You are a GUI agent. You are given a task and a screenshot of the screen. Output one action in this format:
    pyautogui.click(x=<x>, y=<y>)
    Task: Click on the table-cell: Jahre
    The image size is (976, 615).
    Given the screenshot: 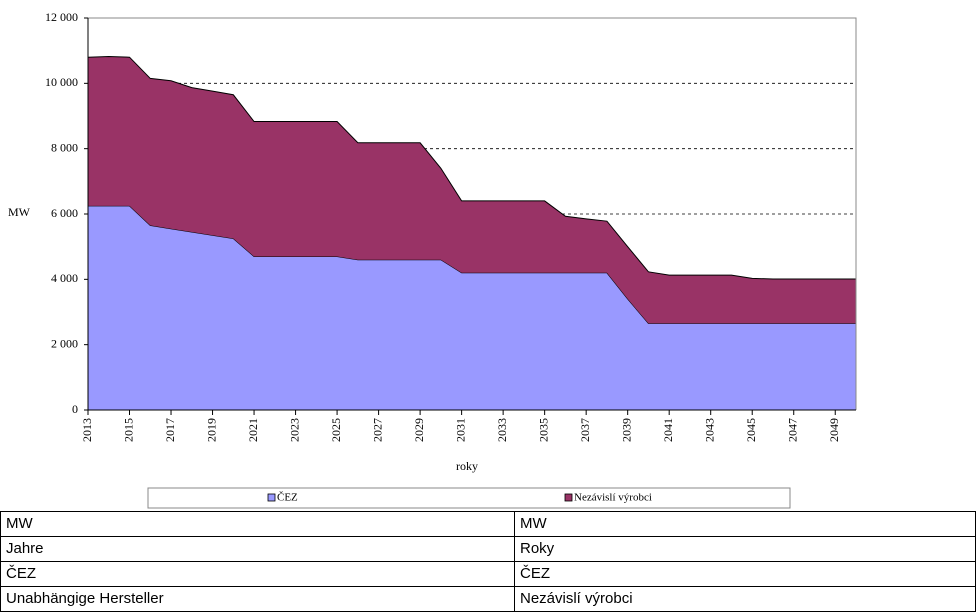 What is the action you would take?
    pyautogui.click(x=257, y=549)
    